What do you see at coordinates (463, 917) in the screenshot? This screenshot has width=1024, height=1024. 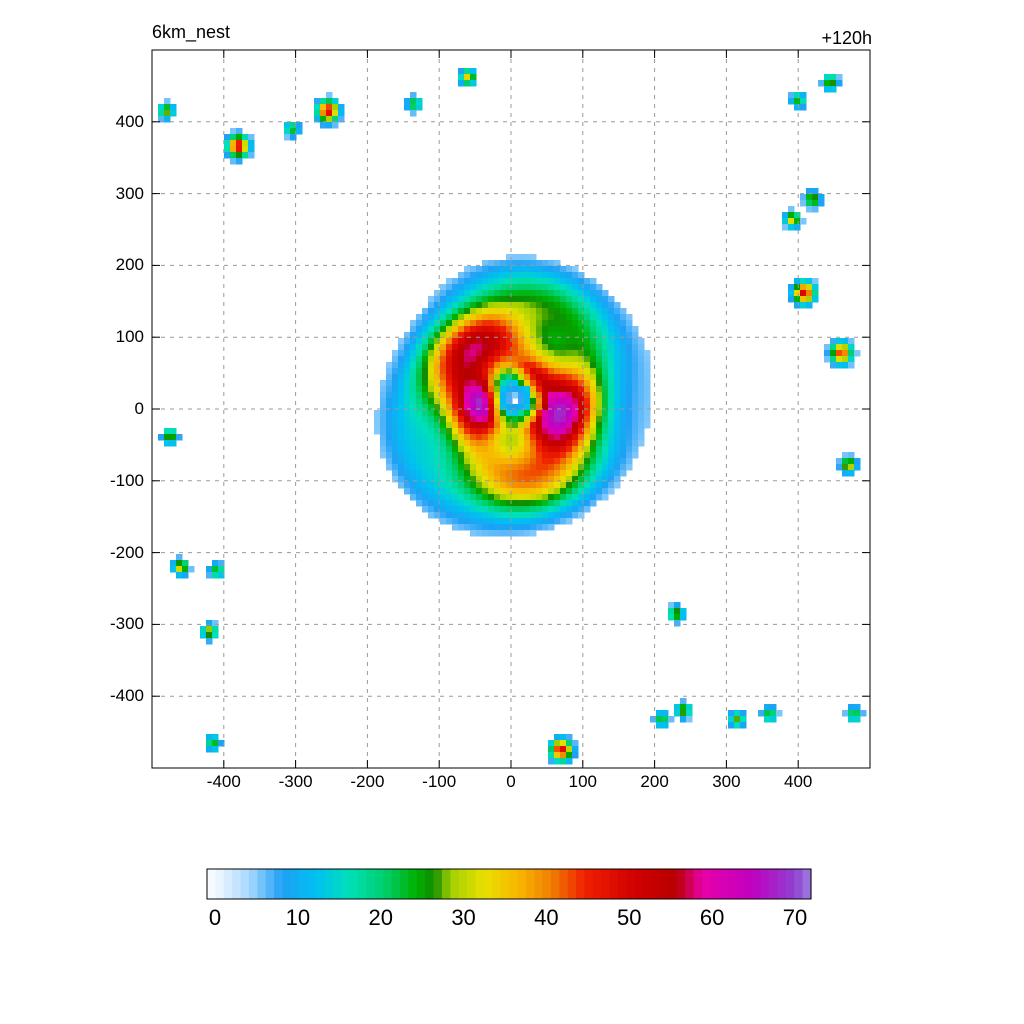 I see `colorbar-tick-label: 30` at bounding box center [463, 917].